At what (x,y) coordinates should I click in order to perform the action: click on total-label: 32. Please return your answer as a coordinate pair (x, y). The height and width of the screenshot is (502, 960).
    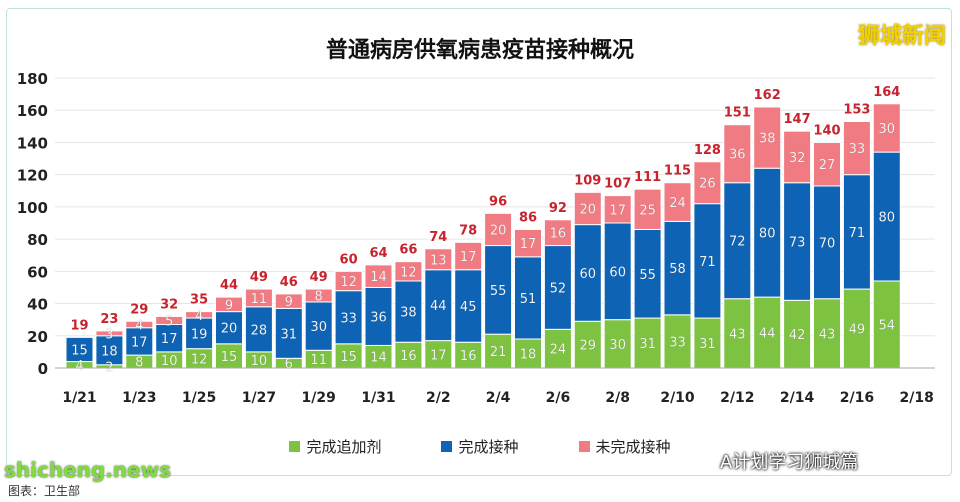
    Looking at the image, I should click on (169, 304).